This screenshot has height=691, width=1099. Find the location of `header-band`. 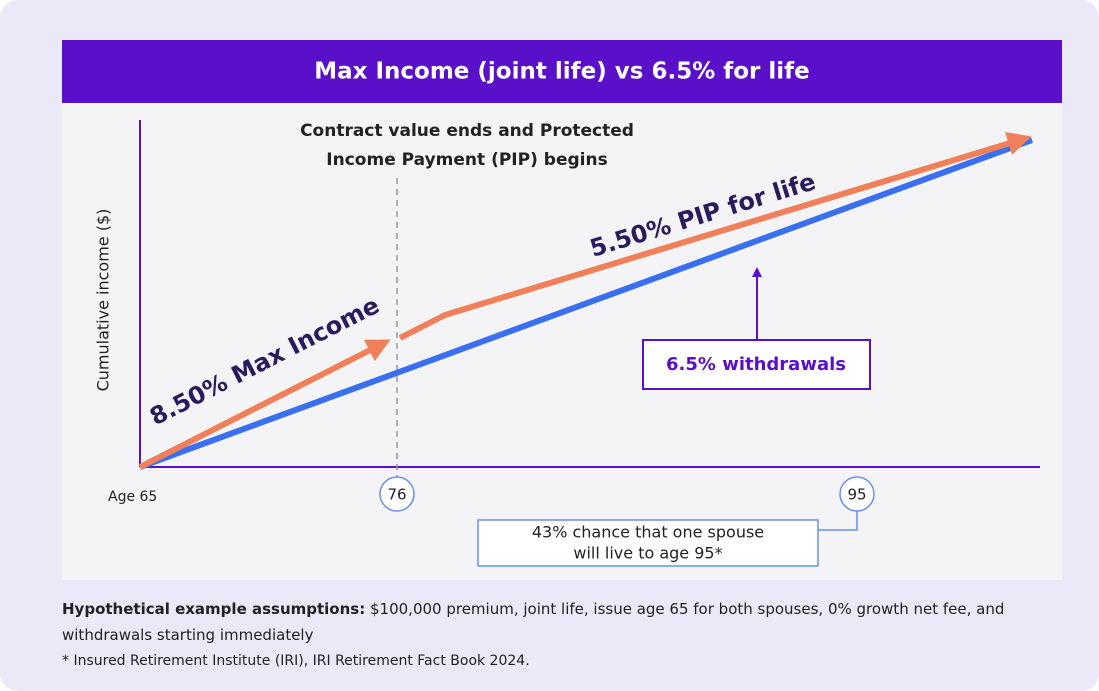

header-band is located at coordinates (562, 71).